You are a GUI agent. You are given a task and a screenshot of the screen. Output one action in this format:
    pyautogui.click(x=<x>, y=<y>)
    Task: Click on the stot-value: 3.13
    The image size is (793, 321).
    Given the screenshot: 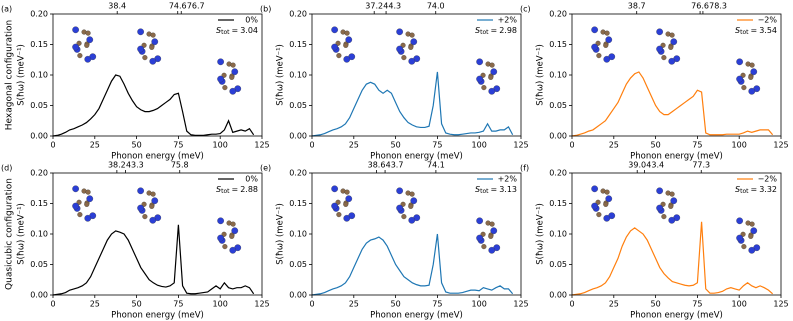 What is the action you would take?
    pyautogui.click(x=508, y=189)
    